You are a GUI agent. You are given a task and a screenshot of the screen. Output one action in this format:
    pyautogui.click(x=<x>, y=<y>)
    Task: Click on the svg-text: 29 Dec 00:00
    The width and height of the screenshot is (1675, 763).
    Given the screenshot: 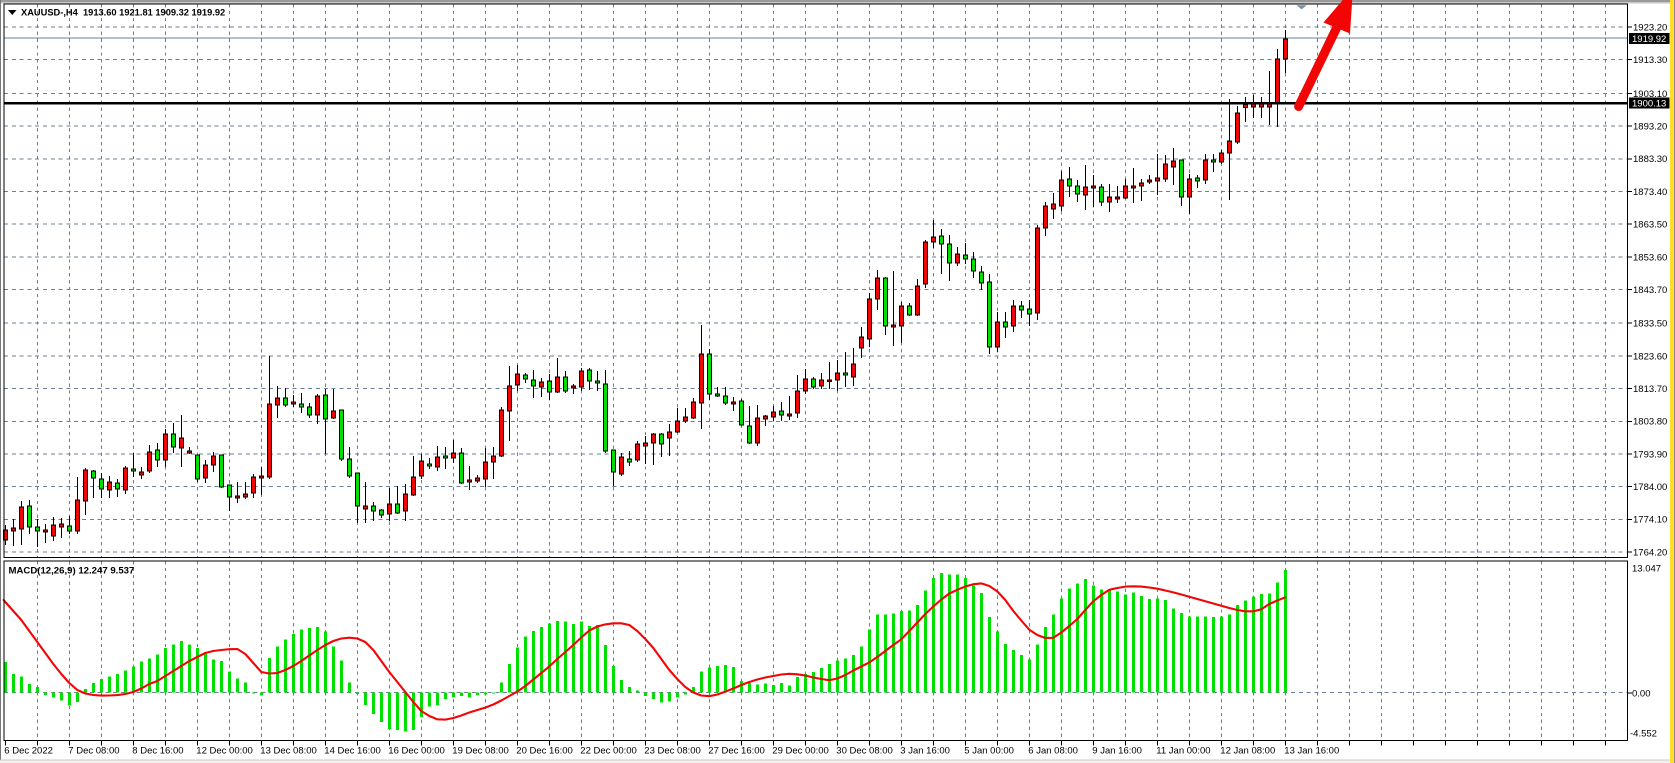 What is the action you would take?
    pyautogui.click(x=800, y=751)
    